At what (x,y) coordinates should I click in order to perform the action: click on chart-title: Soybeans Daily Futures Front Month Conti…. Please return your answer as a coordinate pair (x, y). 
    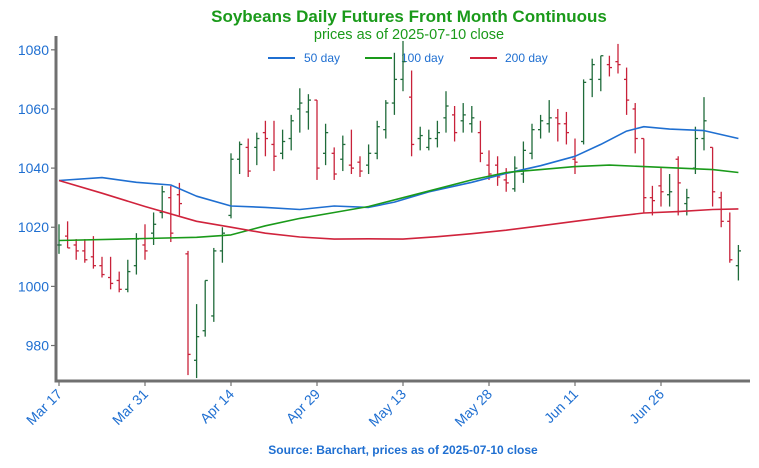
    Looking at the image, I should click on (409, 16).